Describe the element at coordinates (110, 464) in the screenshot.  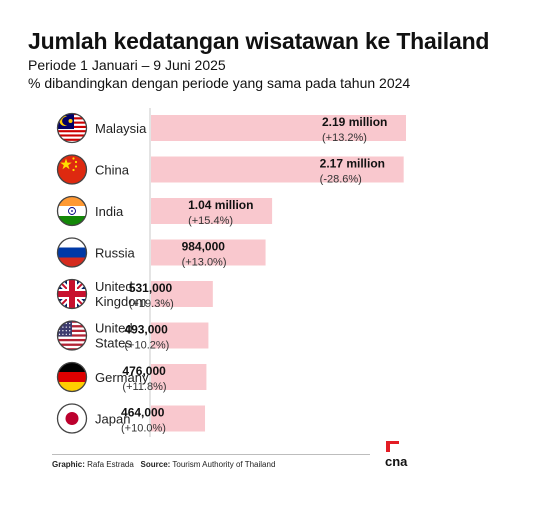
I see `graphic-credit: Rafa Estrada` at that location.